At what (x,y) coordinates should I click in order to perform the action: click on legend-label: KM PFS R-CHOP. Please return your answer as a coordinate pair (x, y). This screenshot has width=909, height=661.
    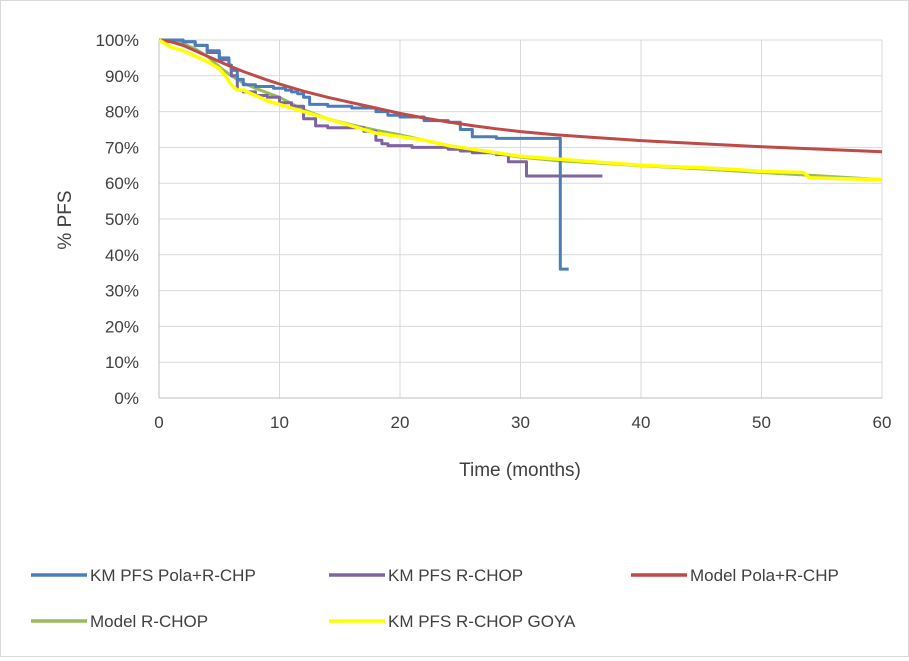
    Looking at the image, I should click on (455, 575).